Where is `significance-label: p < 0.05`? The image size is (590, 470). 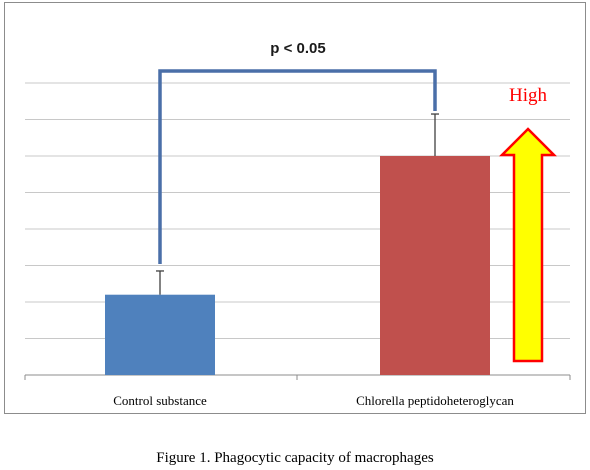
significance-label: p < 0.05 is located at coordinates (297, 48).